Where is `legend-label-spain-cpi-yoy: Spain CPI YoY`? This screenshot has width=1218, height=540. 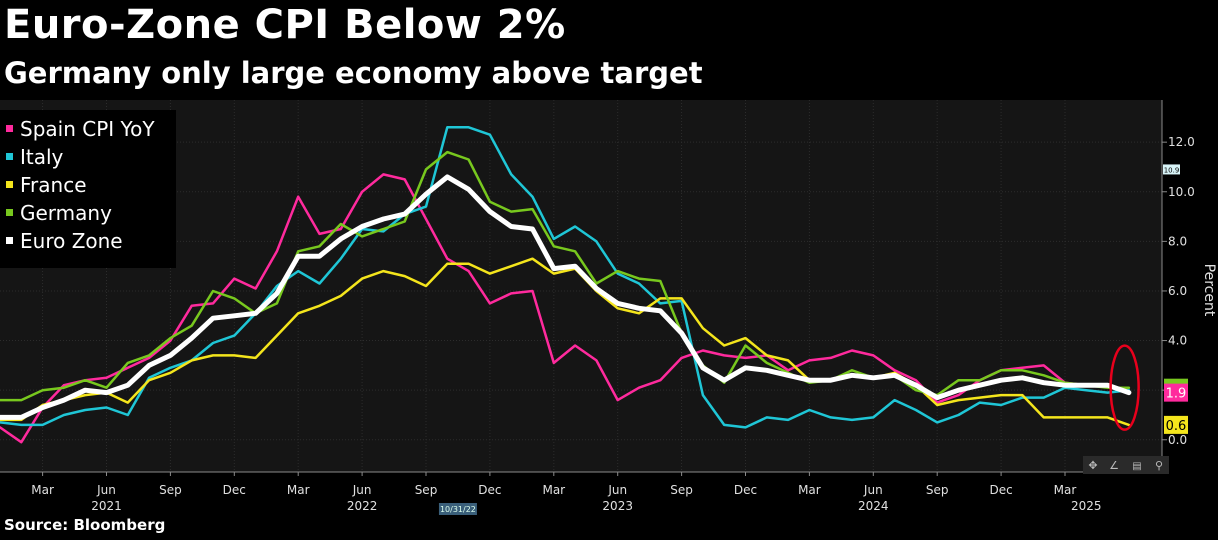
legend-label-spain-cpi-yoy: Spain CPI YoY is located at coordinates (87, 129).